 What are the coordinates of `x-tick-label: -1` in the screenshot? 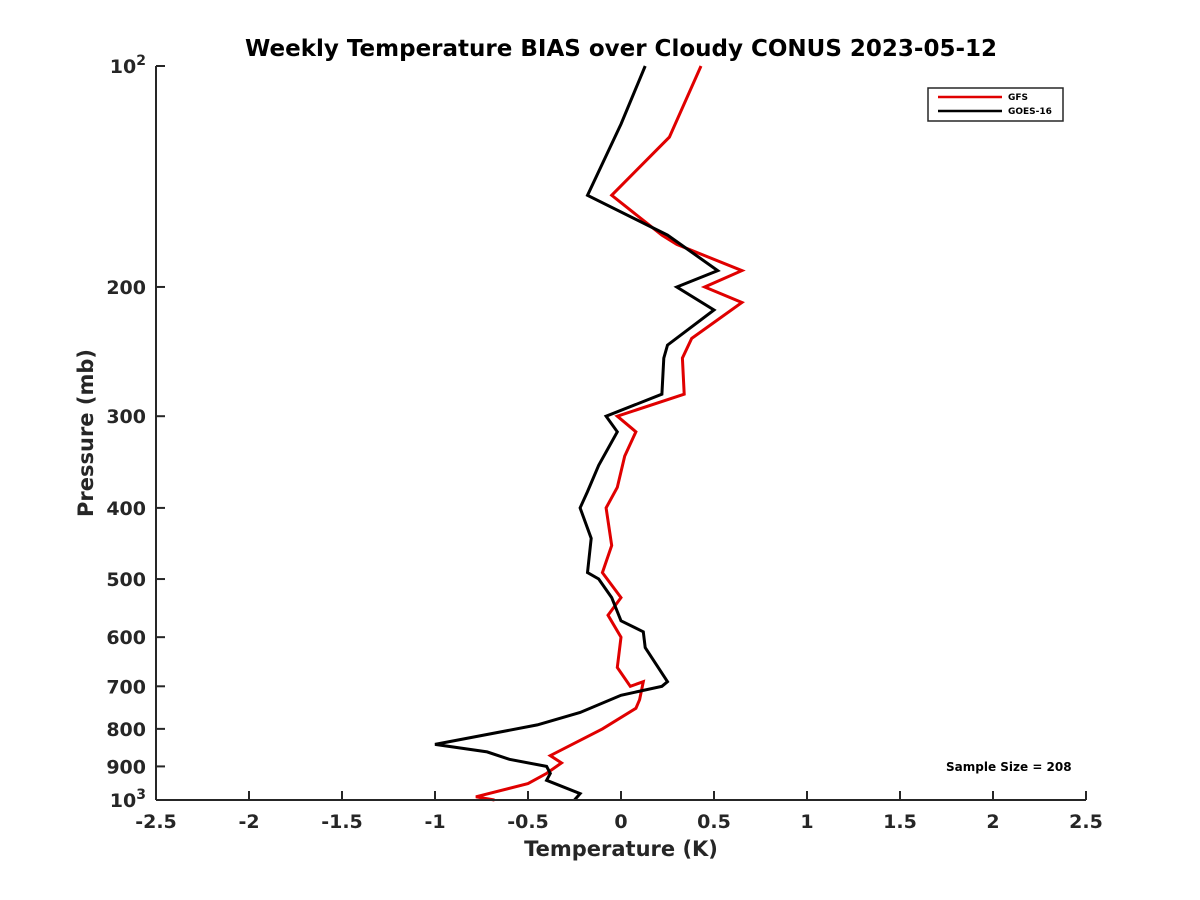 It's located at (434, 822).